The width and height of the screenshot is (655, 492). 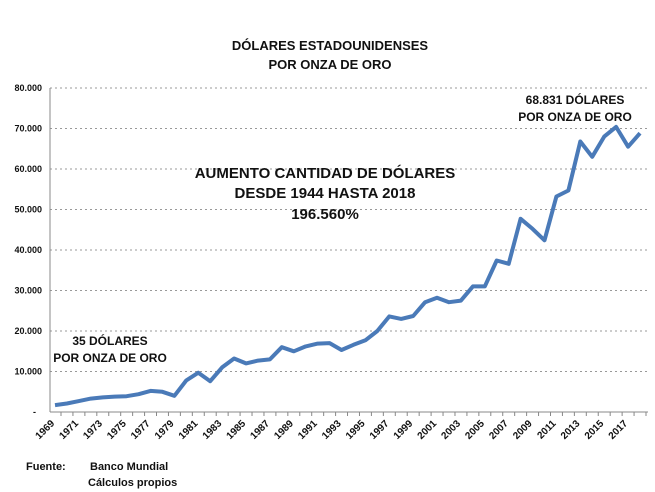 I want to click on x-tick-label: 1979, so click(x=165, y=430).